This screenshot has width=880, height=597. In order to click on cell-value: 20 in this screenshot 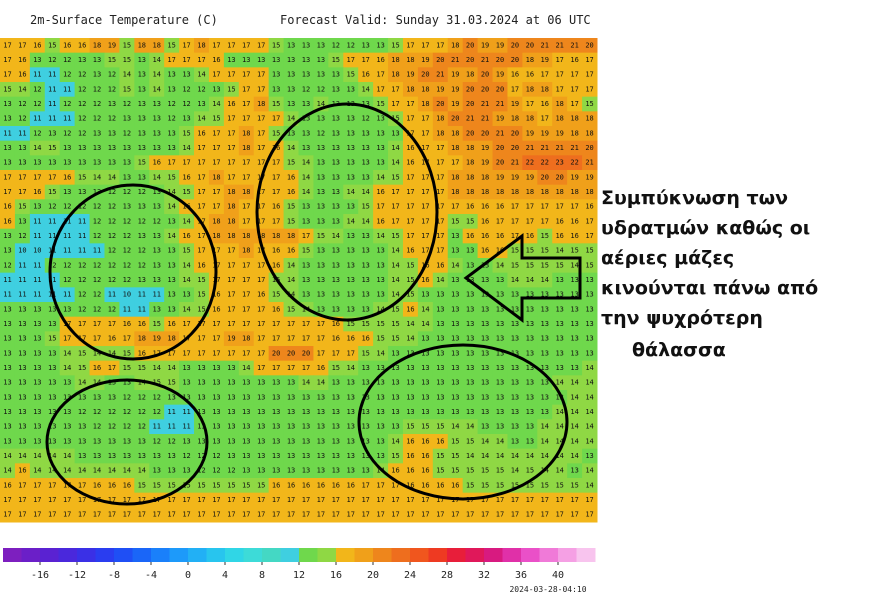, I will do `click(559, 177)`.